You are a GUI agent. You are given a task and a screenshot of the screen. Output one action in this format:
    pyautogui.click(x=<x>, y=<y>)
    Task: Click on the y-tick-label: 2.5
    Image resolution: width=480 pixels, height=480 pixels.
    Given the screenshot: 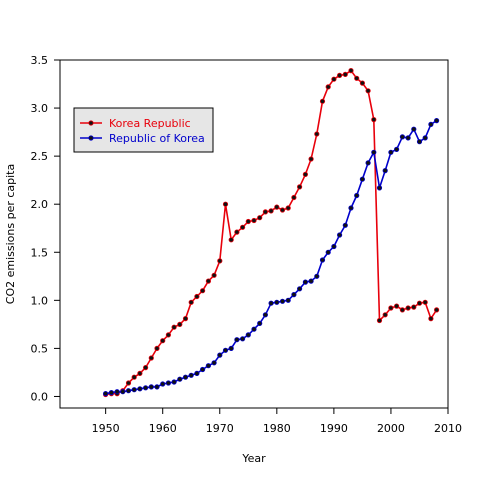 What is the action you would take?
    pyautogui.click(x=40, y=156)
    